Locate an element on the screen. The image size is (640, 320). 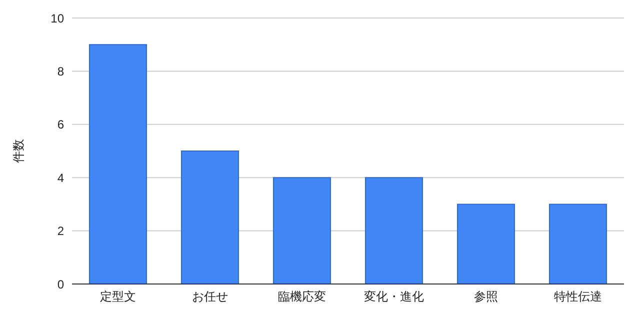
y-tick-label: 6 is located at coordinates (60, 125).